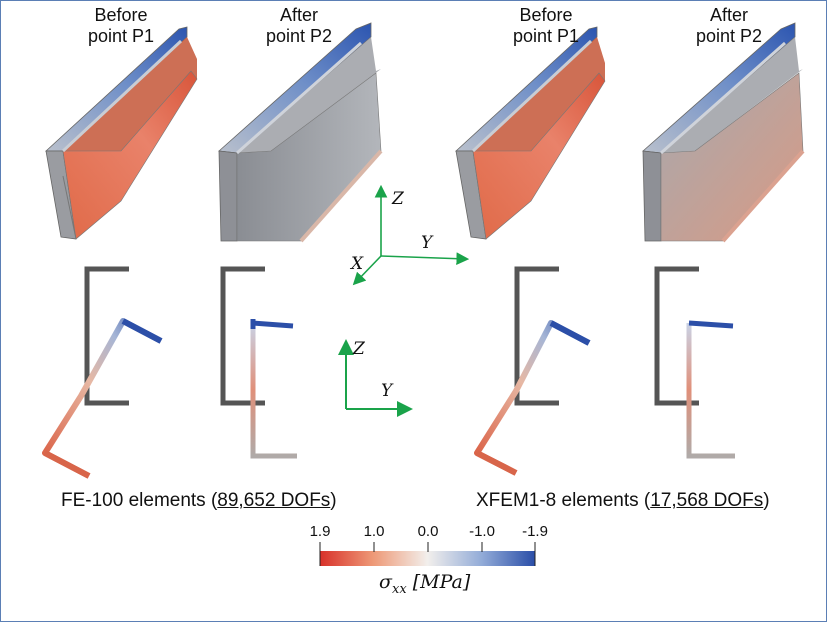  I want to click on beam-3d-xfem-after, so click(723, 132).